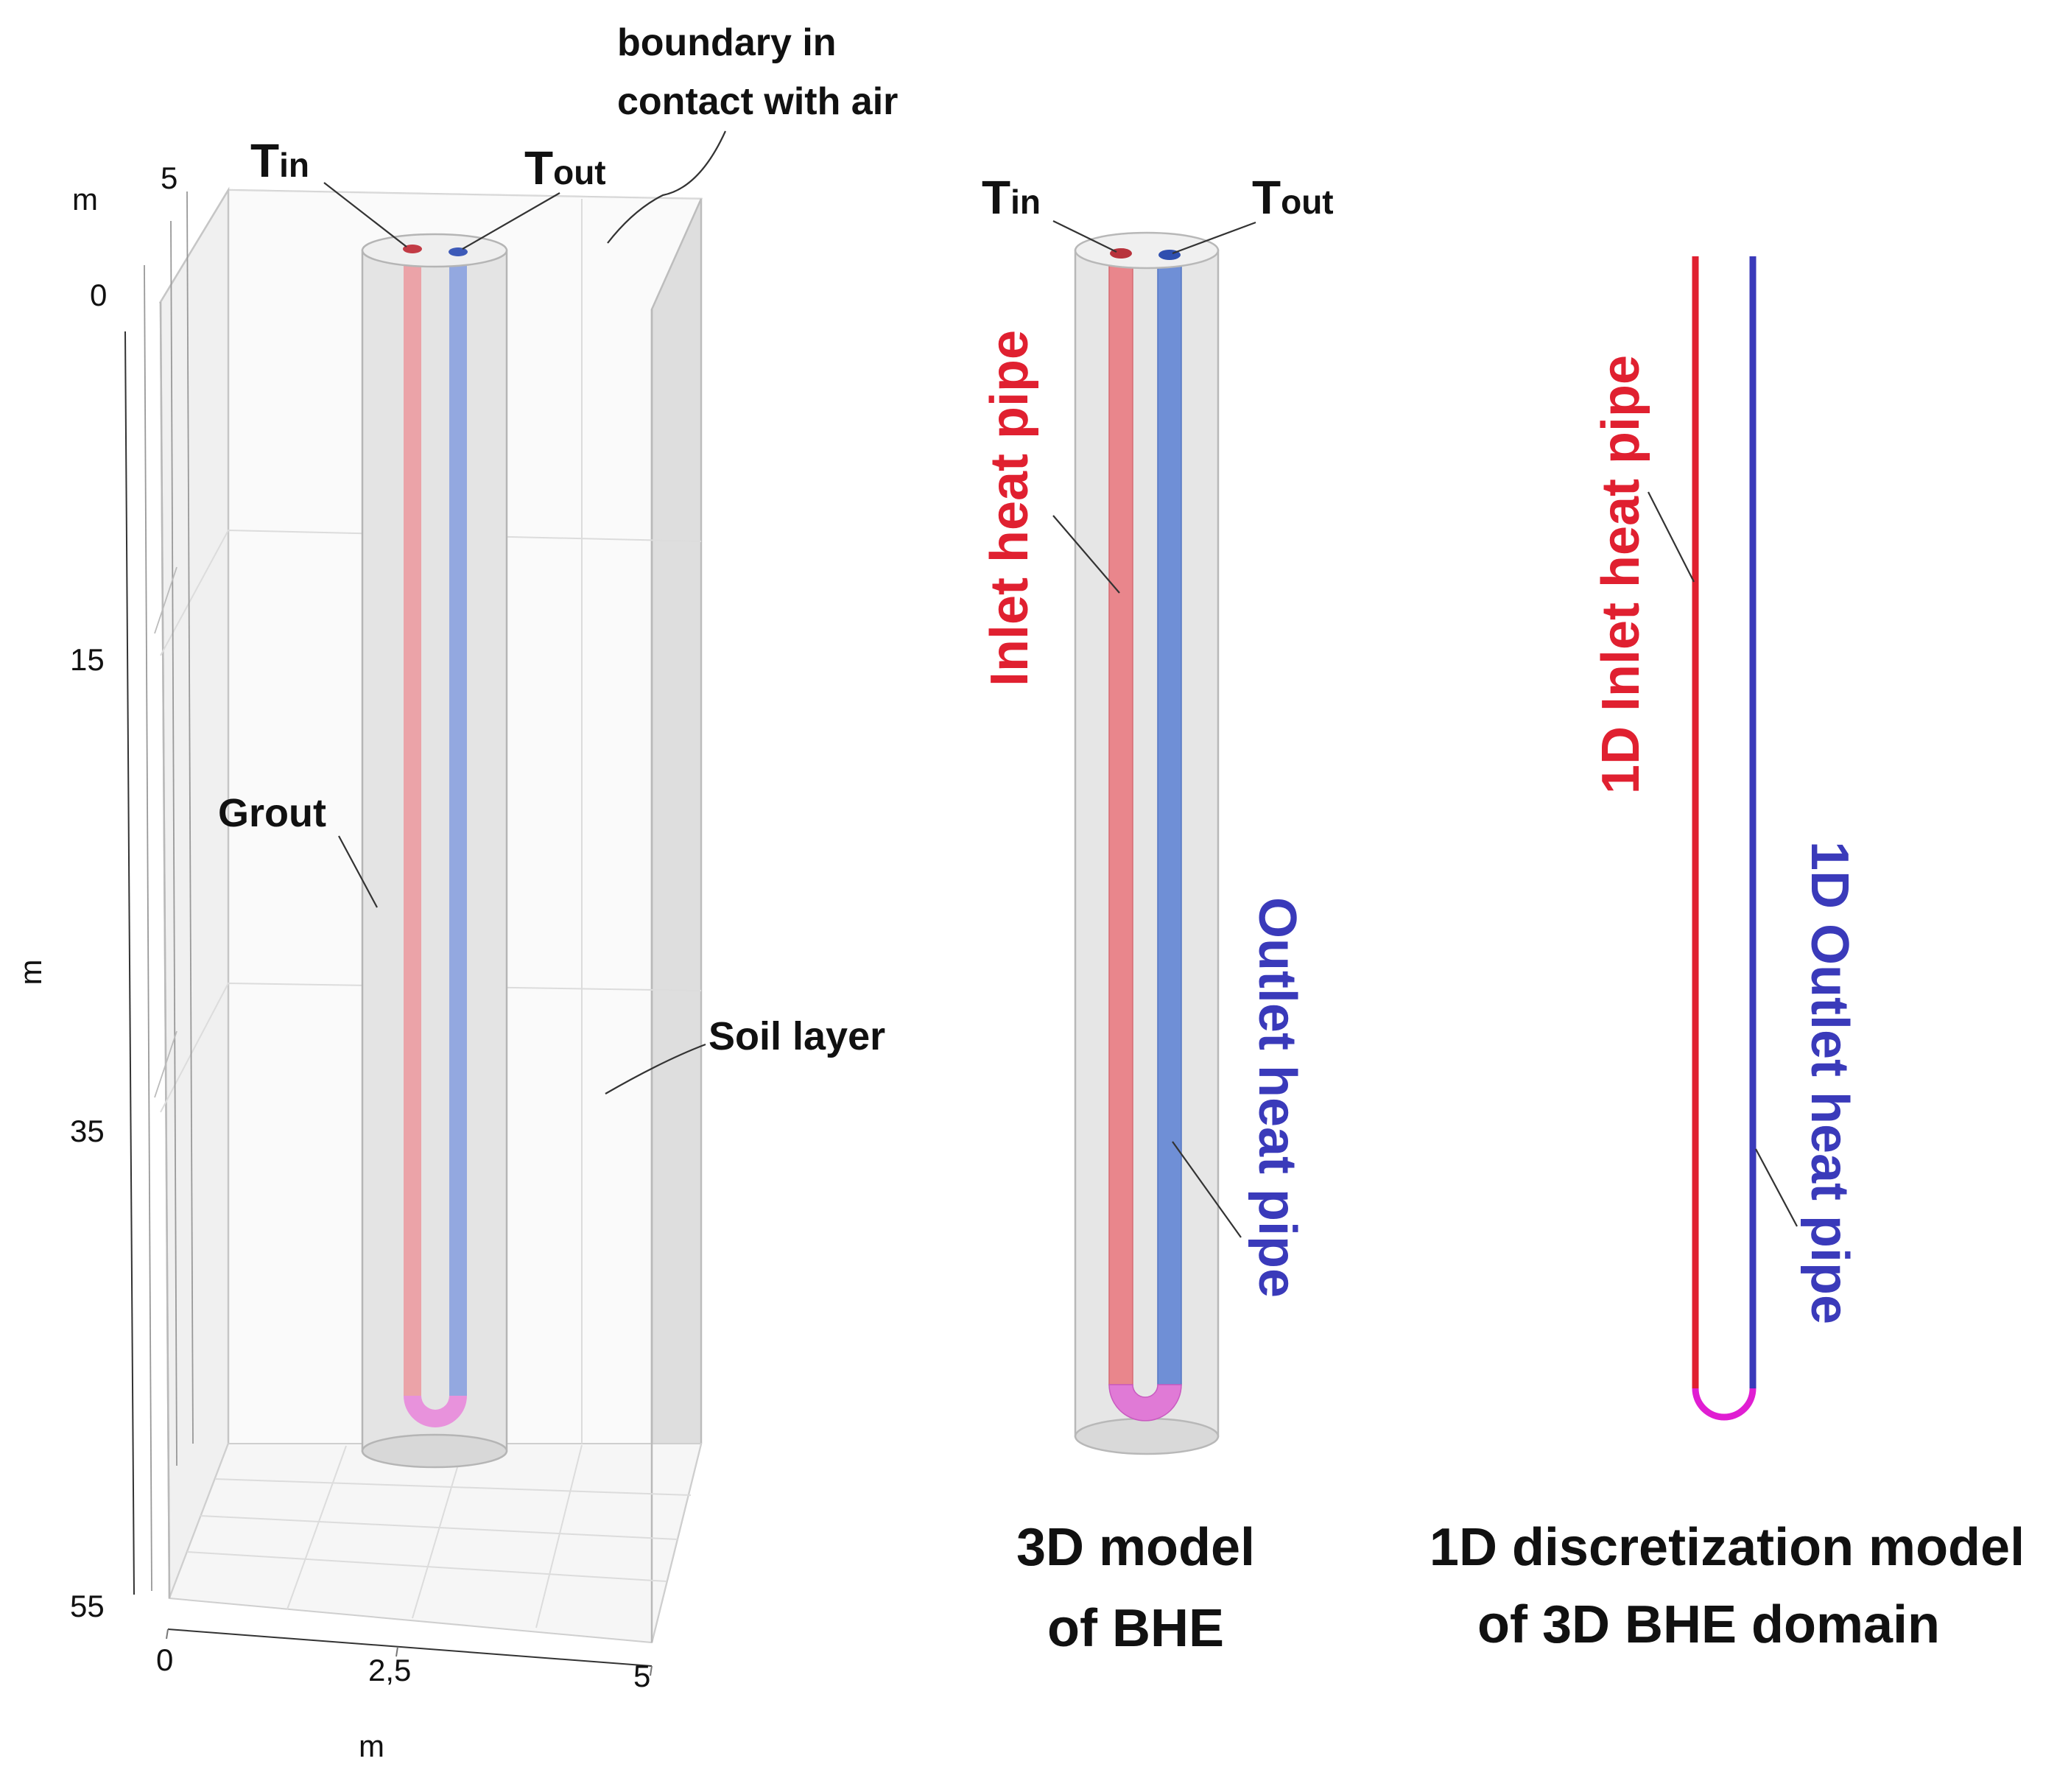 The width and height of the screenshot is (2057, 1792). Describe the element at coordinates (1207, 1189) in the screenshot. I see `outlet-heat-pipe-leader-3d` at that location.